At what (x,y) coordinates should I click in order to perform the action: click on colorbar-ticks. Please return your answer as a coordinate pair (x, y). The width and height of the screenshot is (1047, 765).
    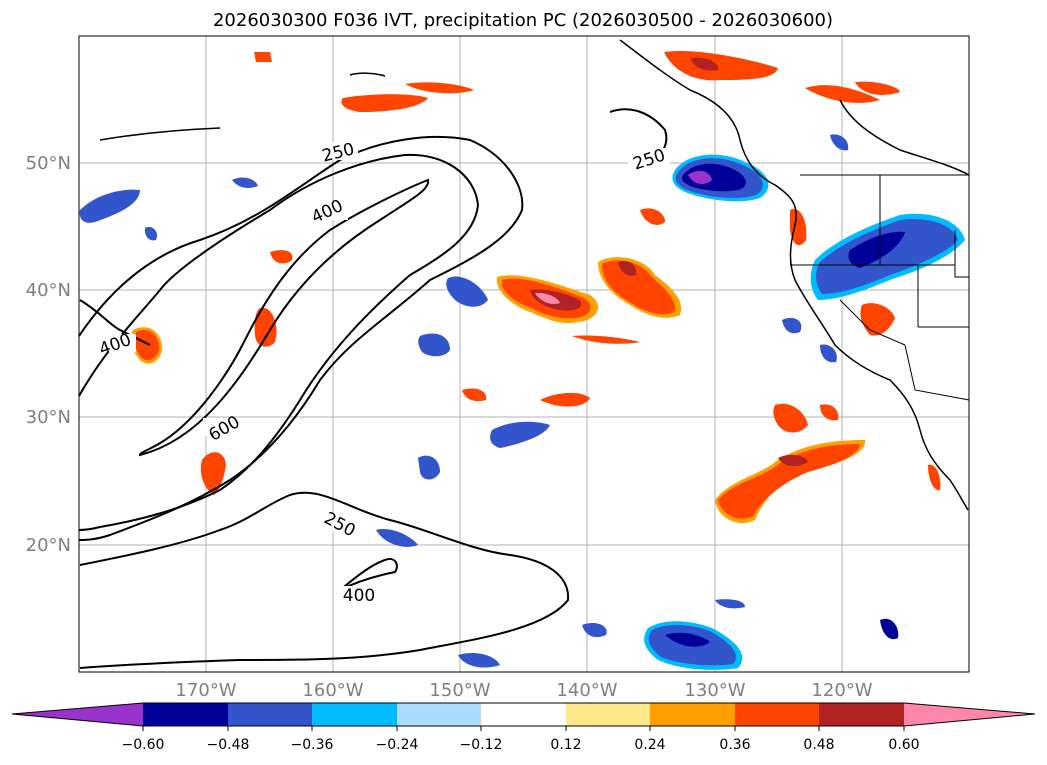
    Looking at the image, I should click on (523, 728).